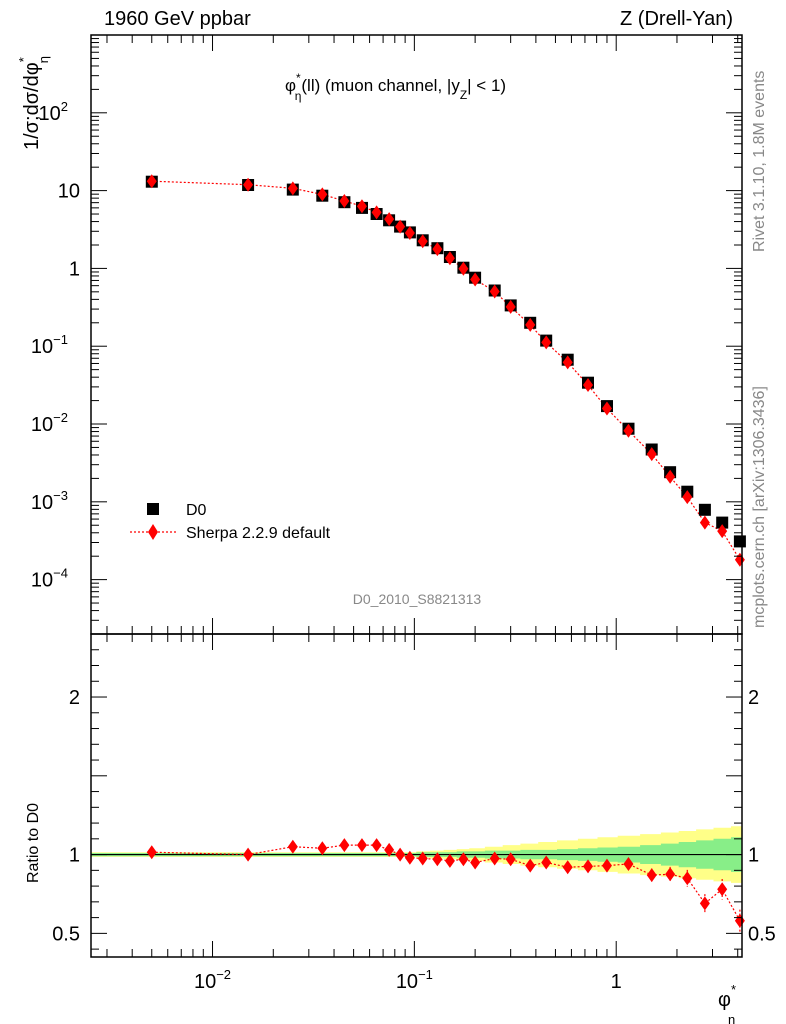 Image resolution: width=786 pixels, height=1024 pixels. I want to click on y-axis-label: 1/σ;dσ/dφ* η, so click(33, 103).